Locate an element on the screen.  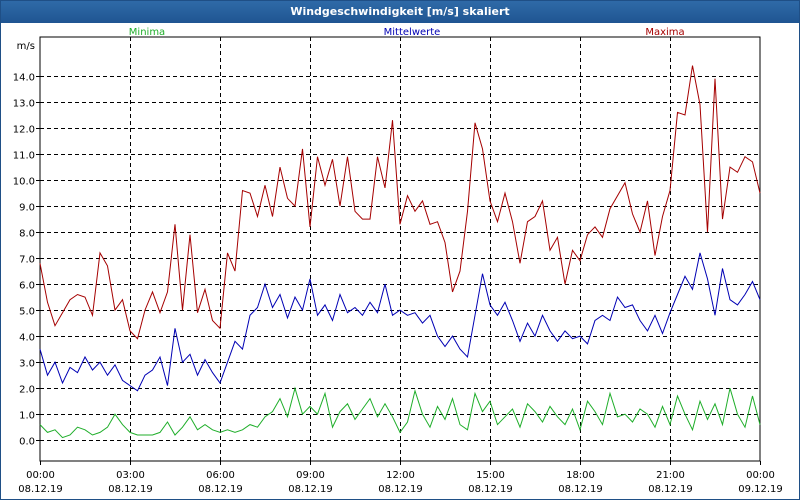
legend-mean: Mittelwerte is located at coordinates (412, 32).